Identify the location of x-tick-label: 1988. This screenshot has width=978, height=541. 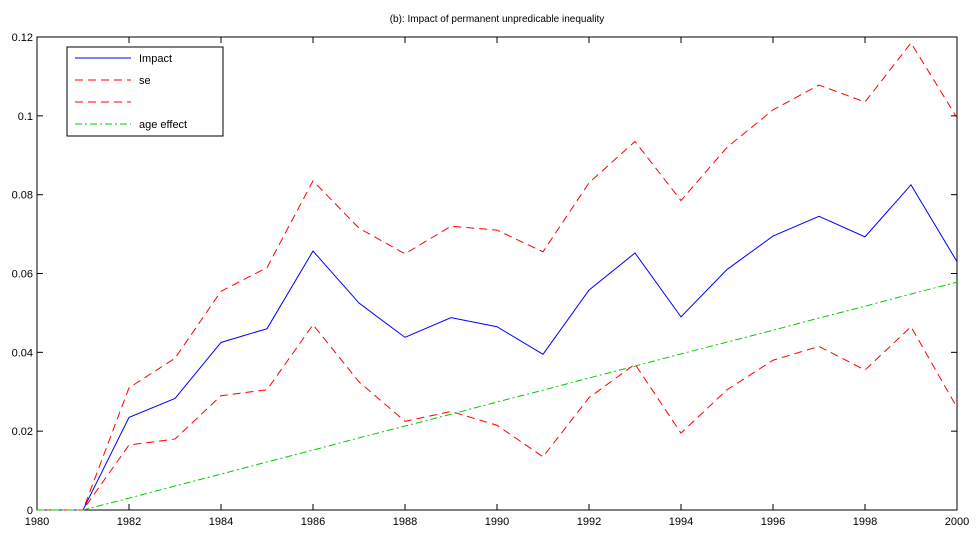
(405, 522).